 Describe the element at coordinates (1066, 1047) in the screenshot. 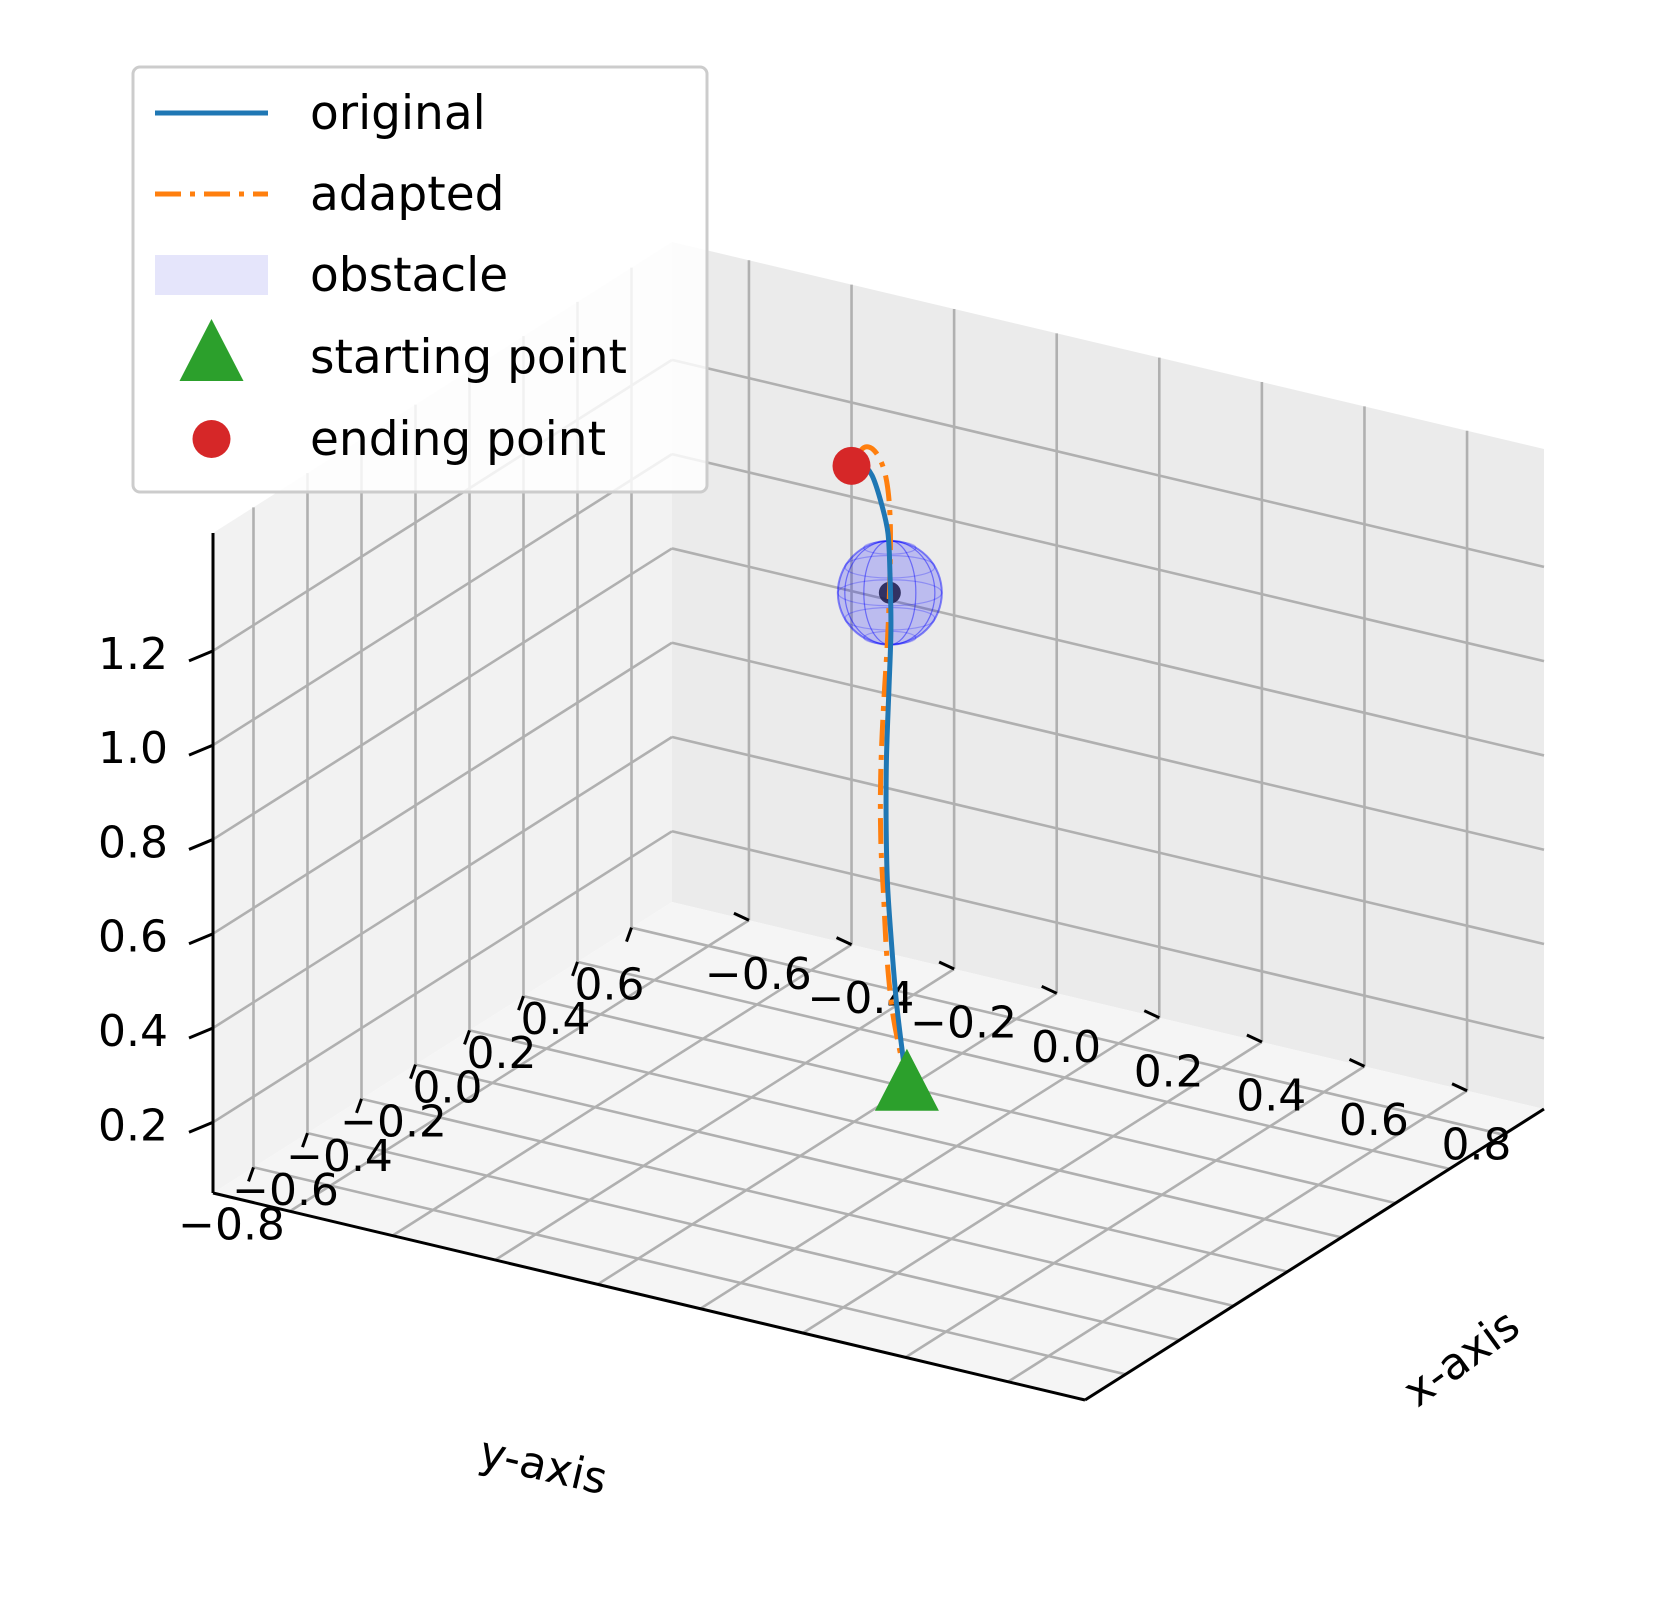

I see `x-tick-label: 0.0` at that location.